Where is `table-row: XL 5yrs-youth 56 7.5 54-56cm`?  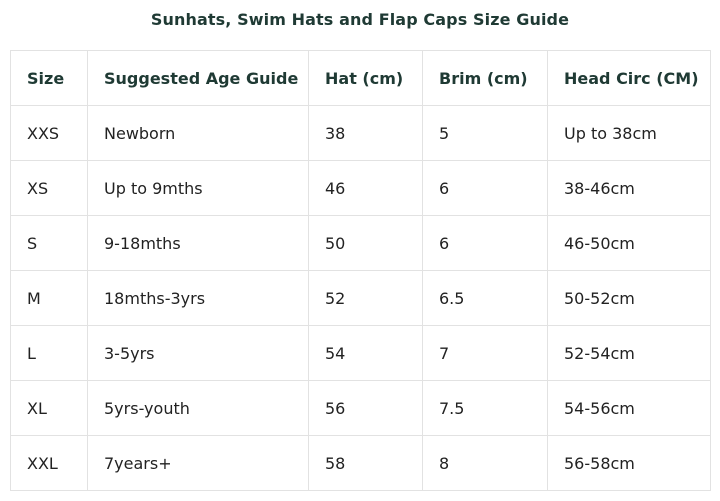 table-row: XL 5yrs-youth 56 7.5 54-56cm is located at coordinates (360, 408).